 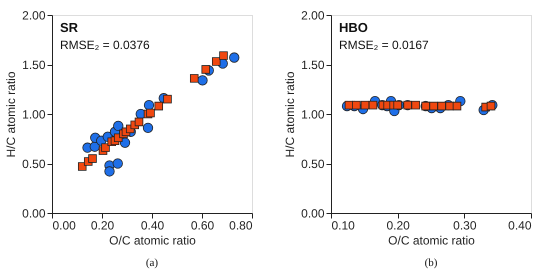 What do you see at coordinates (384, 45) in the screenshot?
I see `annotation: RMSE₂ = 0.0167` at bounding box center [384, 45].